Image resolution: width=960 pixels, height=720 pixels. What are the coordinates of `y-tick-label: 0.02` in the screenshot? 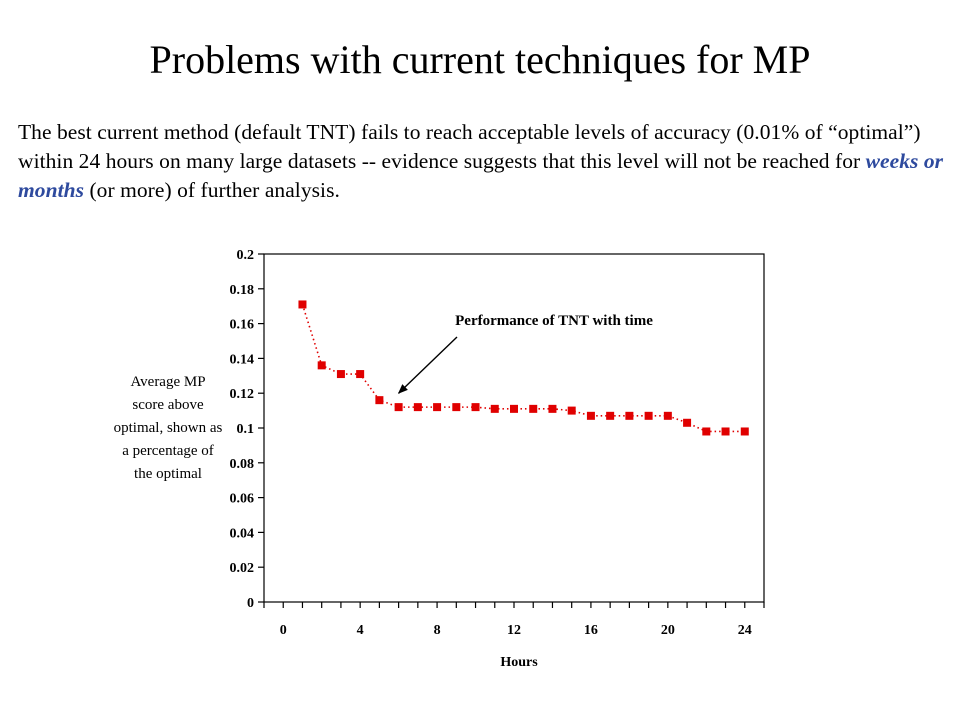 It's located at (242, 568).